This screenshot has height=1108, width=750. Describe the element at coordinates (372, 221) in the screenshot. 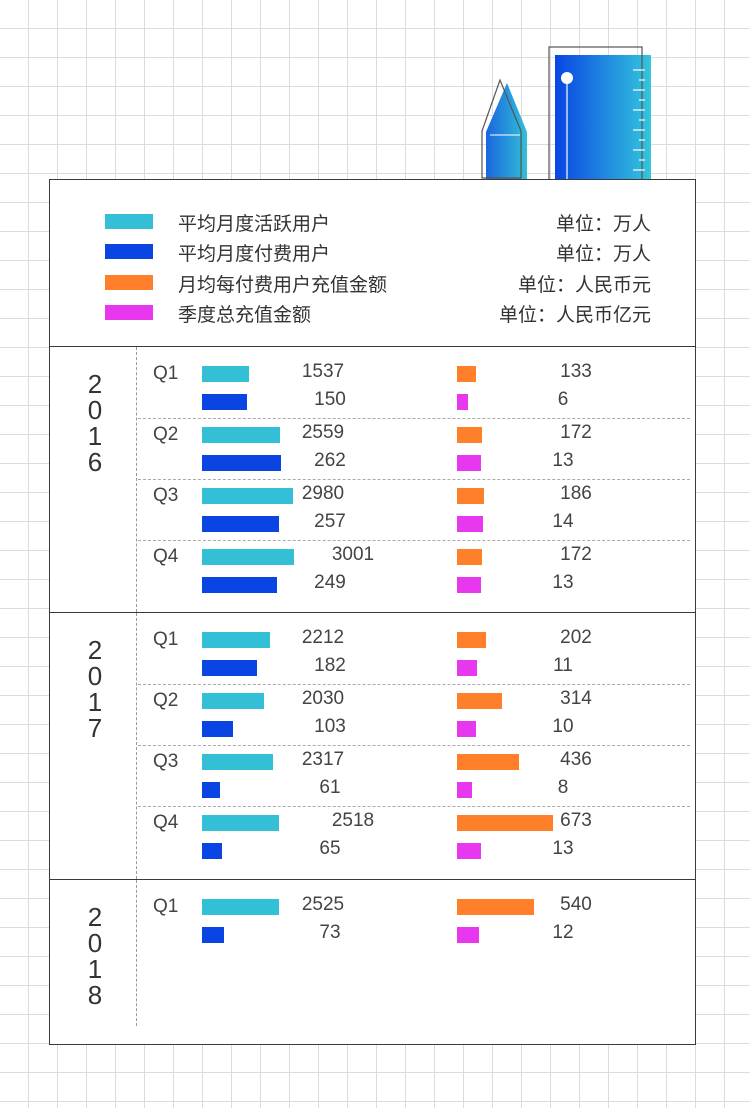

I see `legend-item: 平均月度活跃用户 单位：万人` at that location.